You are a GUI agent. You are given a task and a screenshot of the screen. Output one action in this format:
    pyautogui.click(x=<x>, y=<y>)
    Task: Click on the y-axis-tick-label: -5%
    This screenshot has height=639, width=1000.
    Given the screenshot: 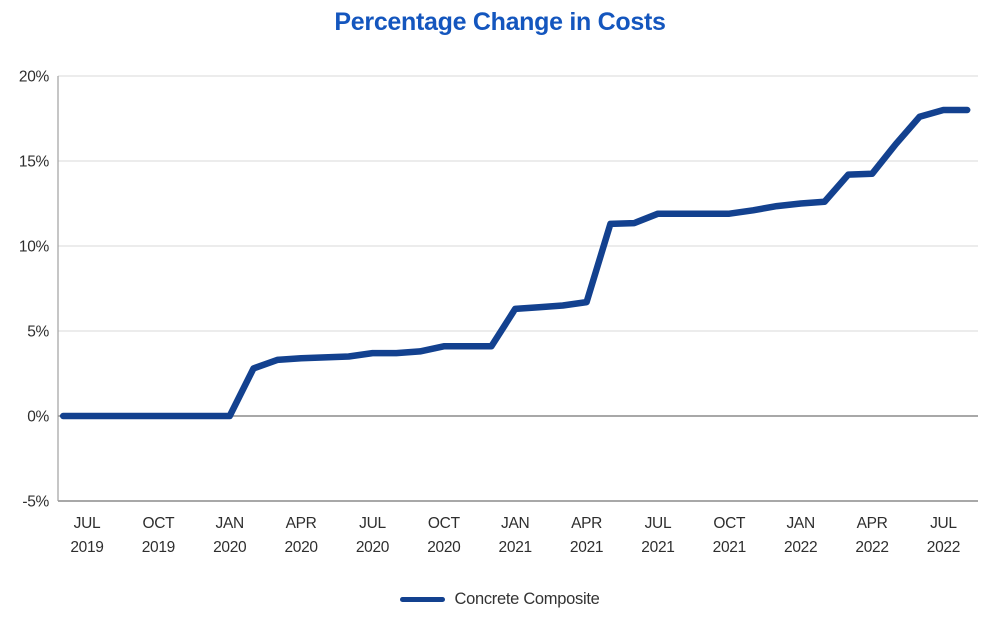 What is the action you would take?
    pyautogui.click(x=35, y=502)
    